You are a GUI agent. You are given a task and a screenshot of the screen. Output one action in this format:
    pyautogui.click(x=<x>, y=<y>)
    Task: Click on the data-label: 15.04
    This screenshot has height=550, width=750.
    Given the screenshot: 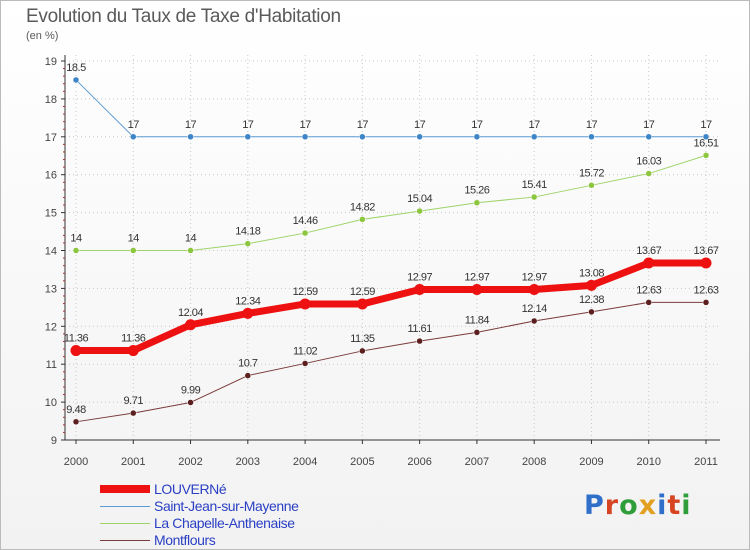 What is the action you would take?
    pyautogui.click(x=419, y=199)
    